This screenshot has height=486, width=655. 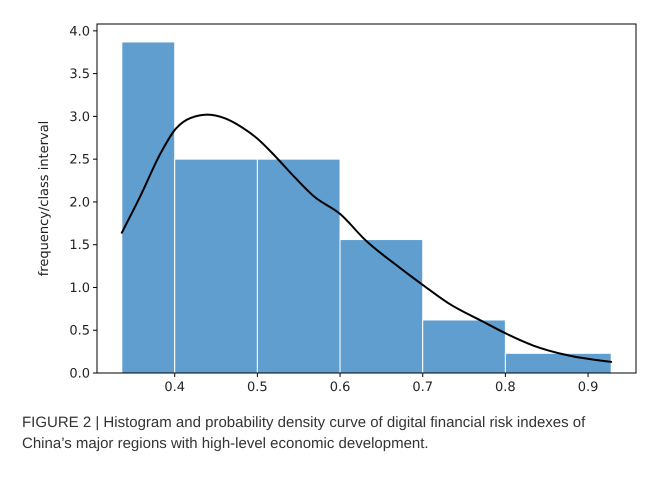 I want to click on y-tick-label: 1.0, so click(x=79, y=288).